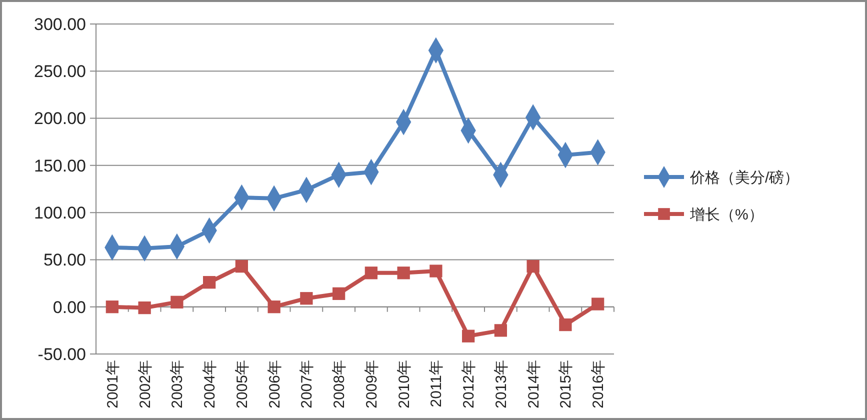 The width and height of the screenshot is (867, 420). I want to click on x-tick-label: 2001年, so click(113, 384).